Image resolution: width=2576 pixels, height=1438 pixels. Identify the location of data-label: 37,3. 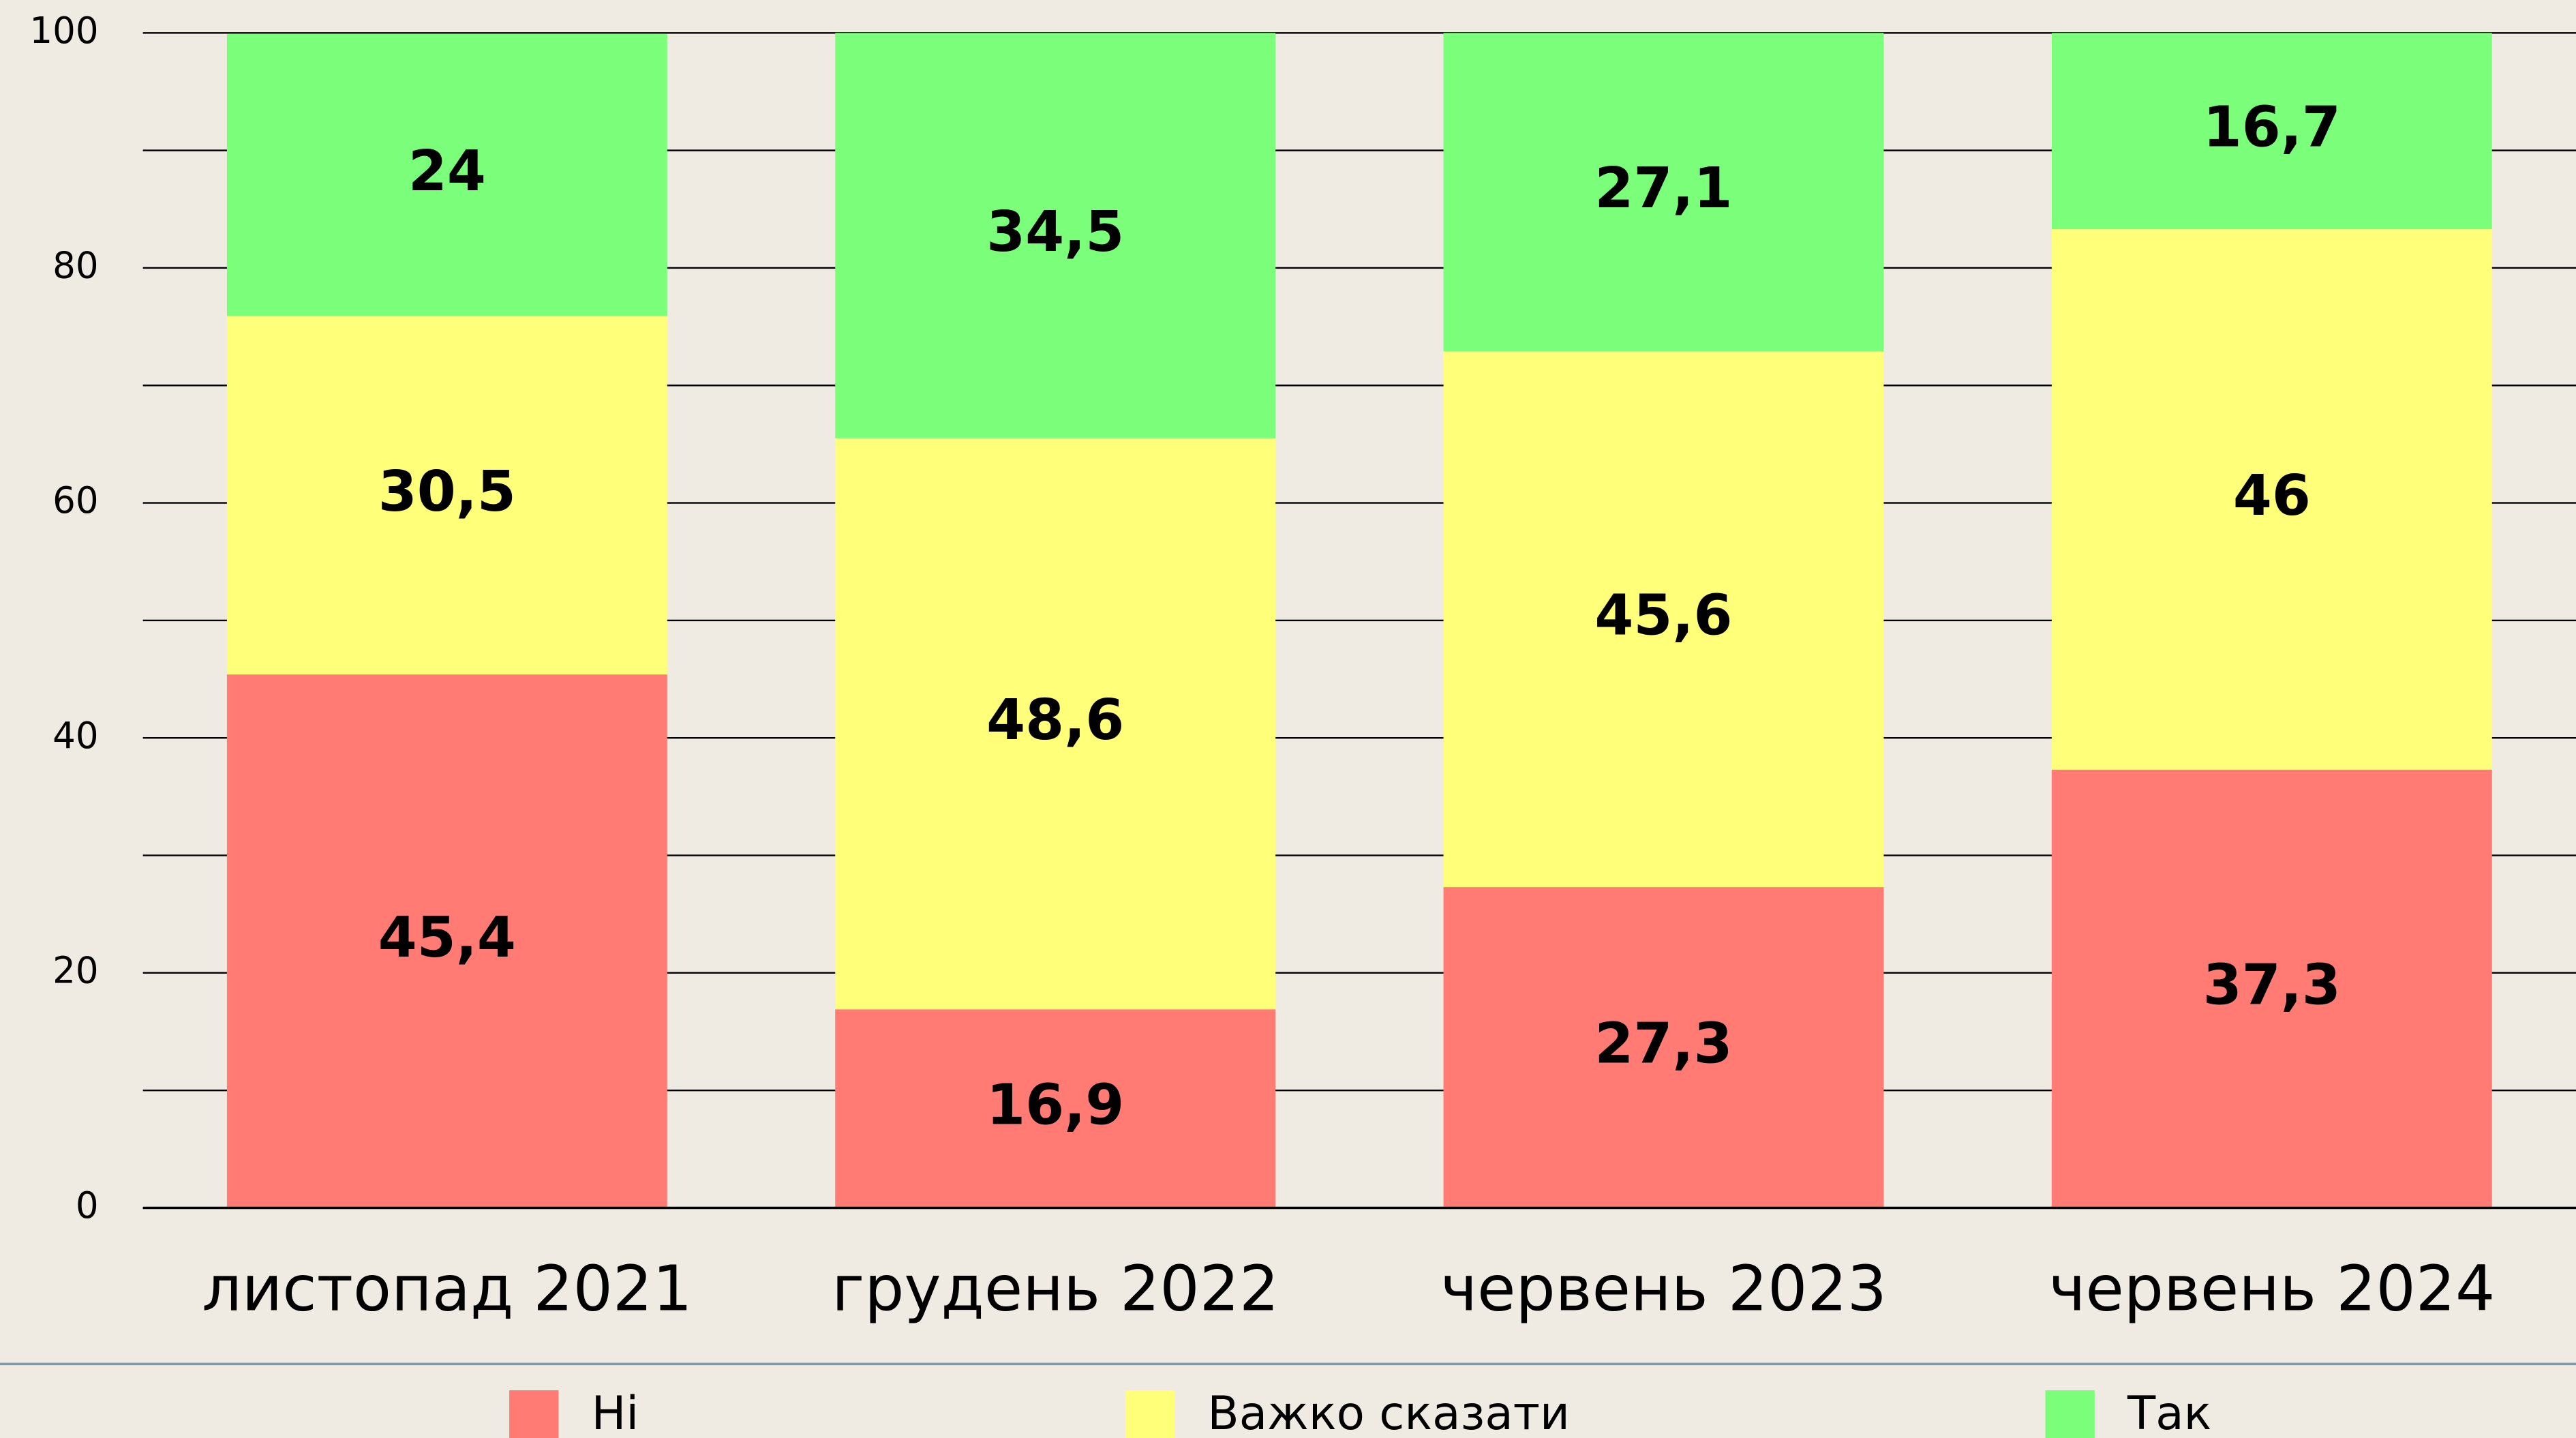
(2272, 985).